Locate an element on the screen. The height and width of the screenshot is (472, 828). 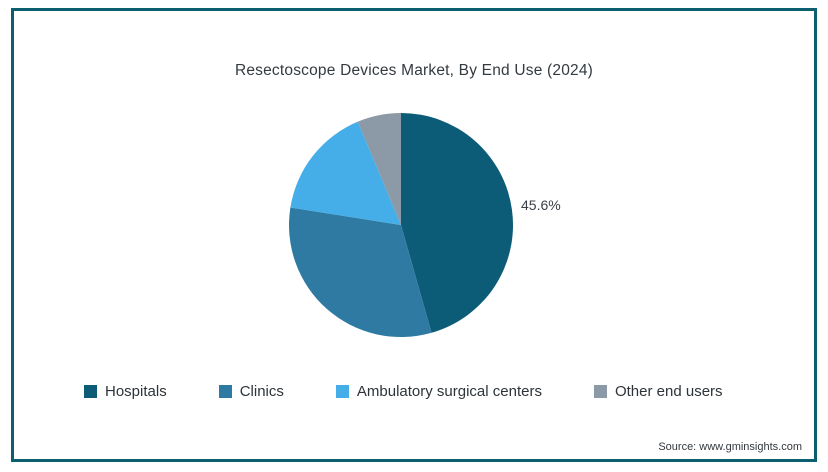
legend-label-hospitals: Hospitals is located at coordinates (136, 391).